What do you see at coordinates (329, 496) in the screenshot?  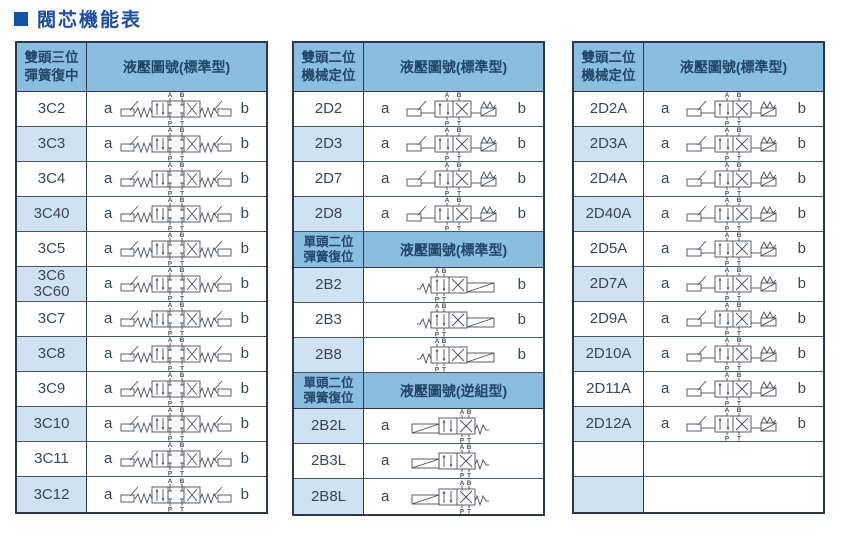 I see `spool-code-cell: 2B8L` at bounding box center [329, 496].